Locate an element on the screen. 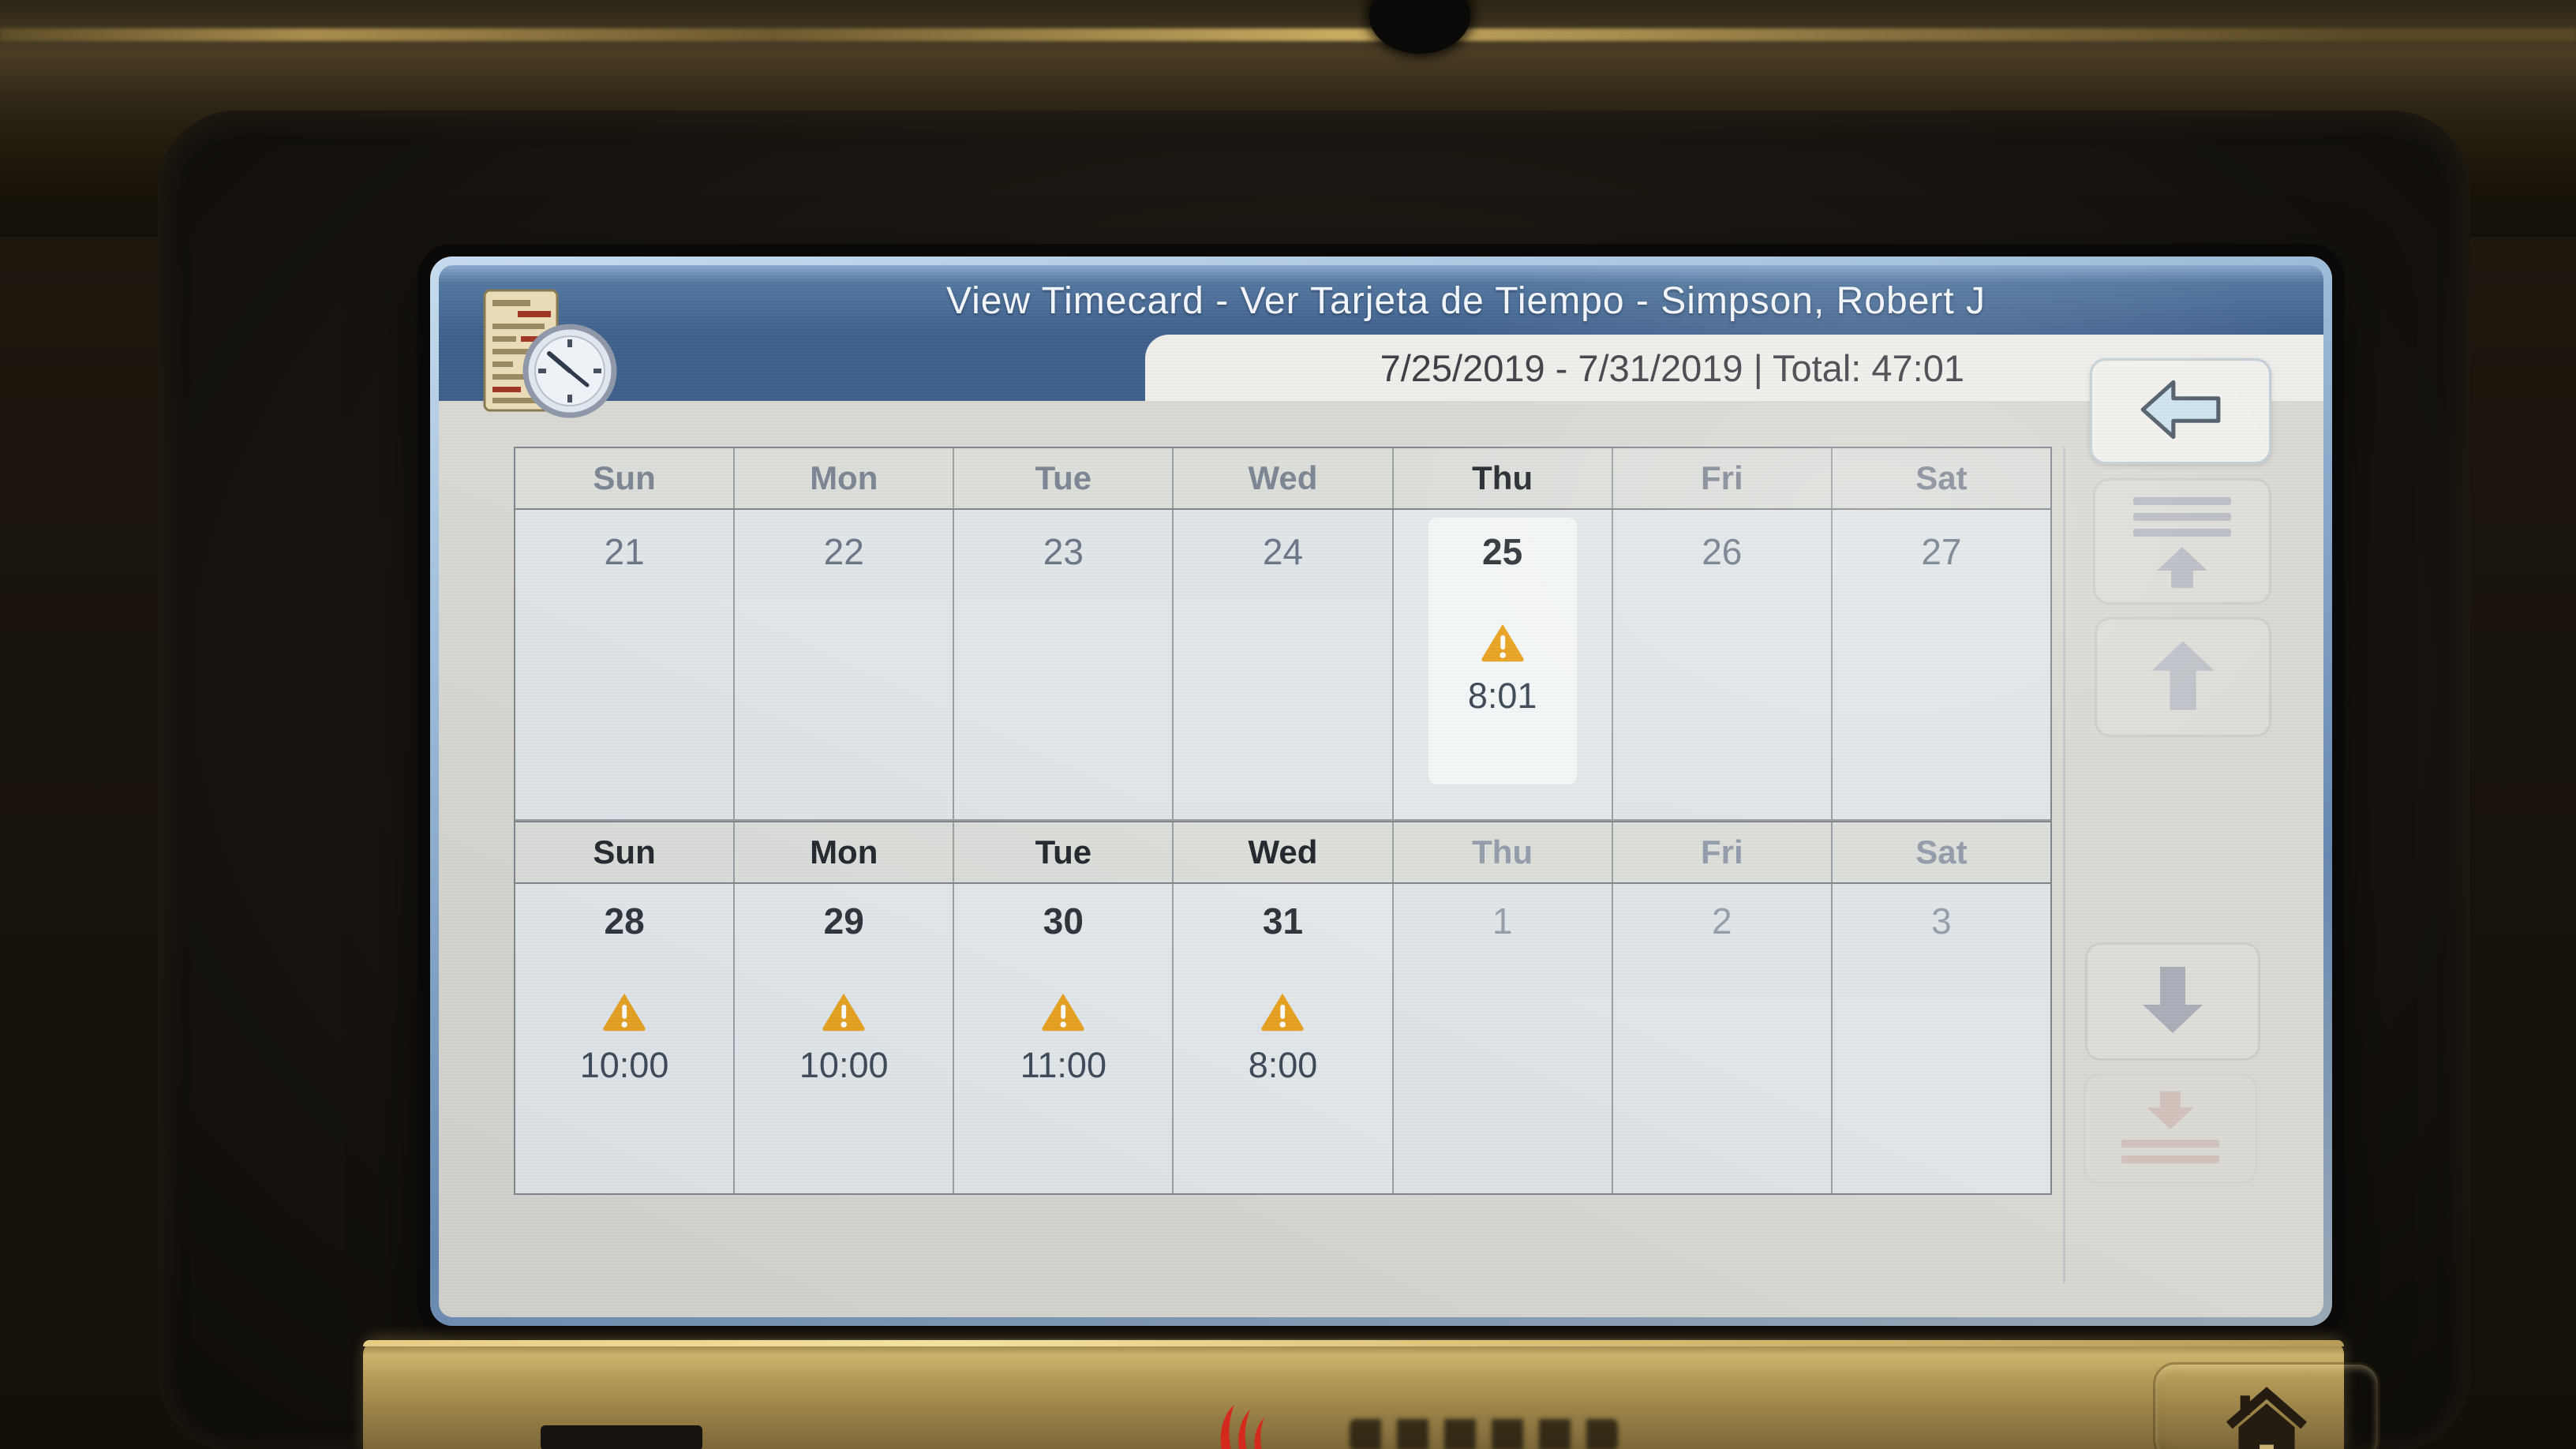  period-bar: 7/25/2019 - 7/31/2019 | Total: 47:01 is located at coordinates (1381, 368).